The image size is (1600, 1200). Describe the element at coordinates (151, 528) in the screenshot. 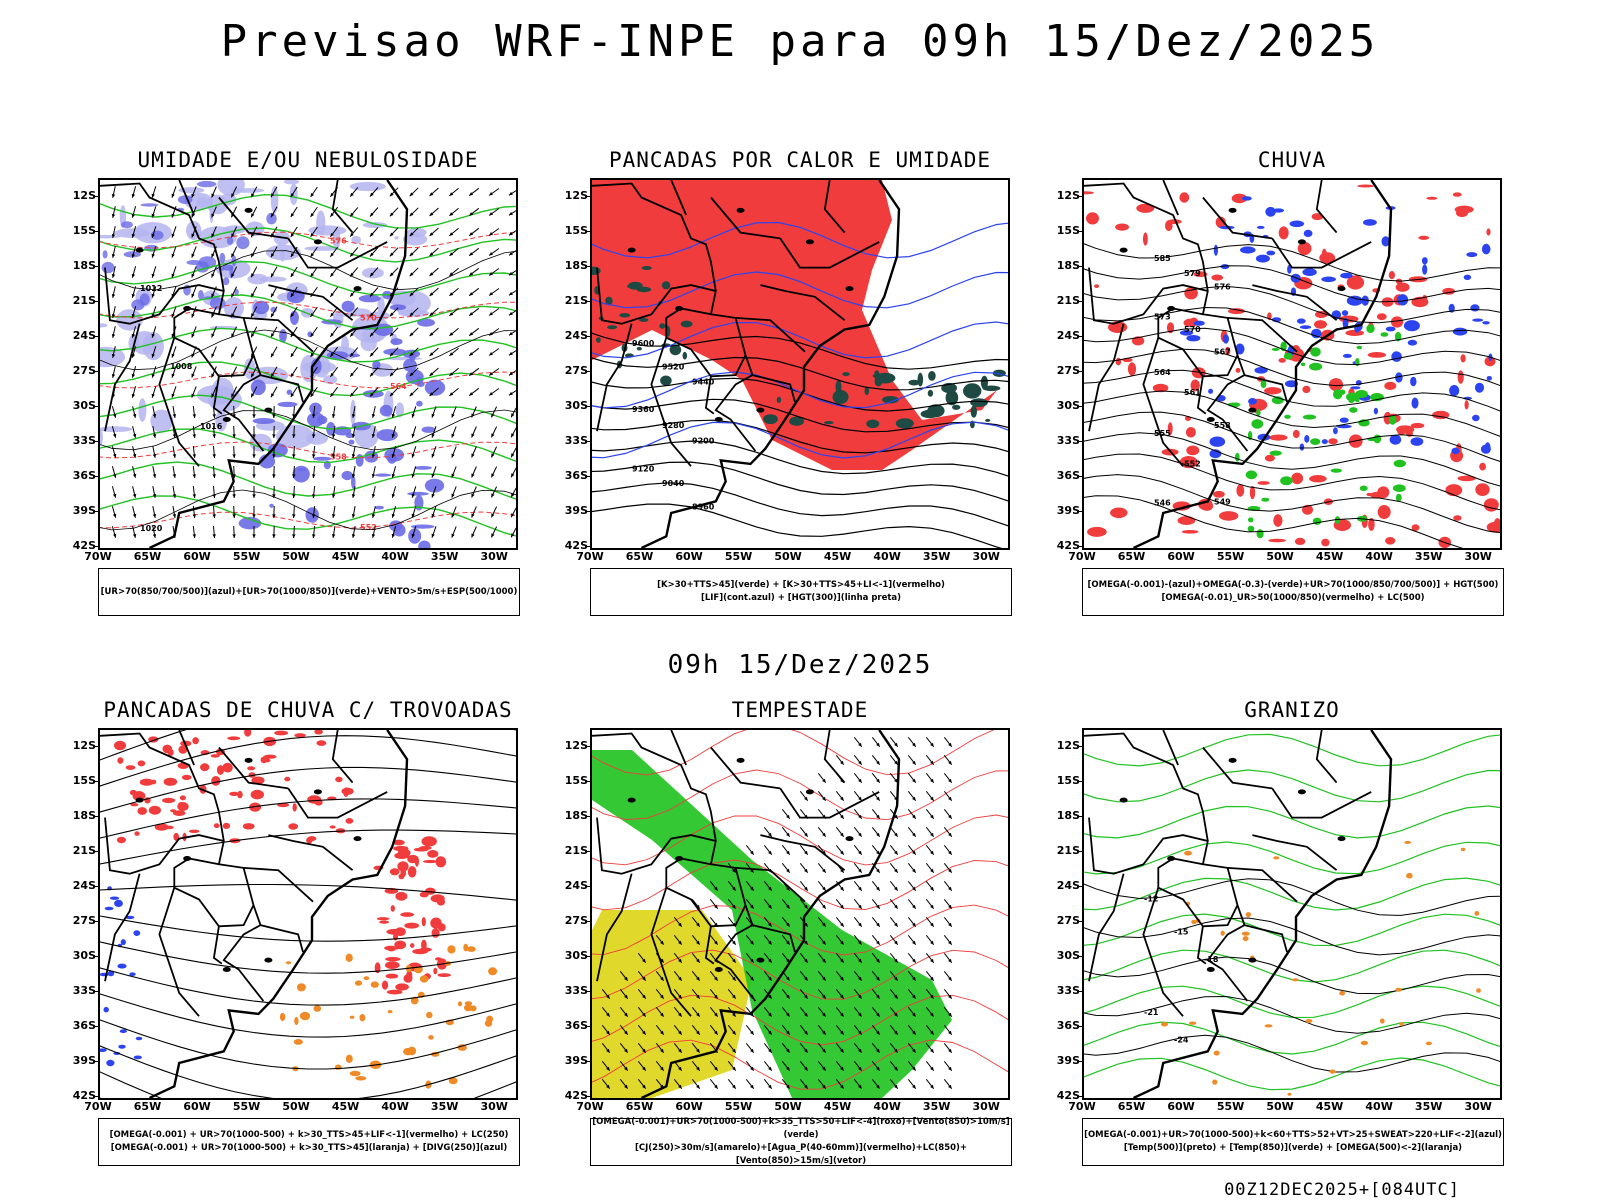

I see `contour-label: 1020` at that location.